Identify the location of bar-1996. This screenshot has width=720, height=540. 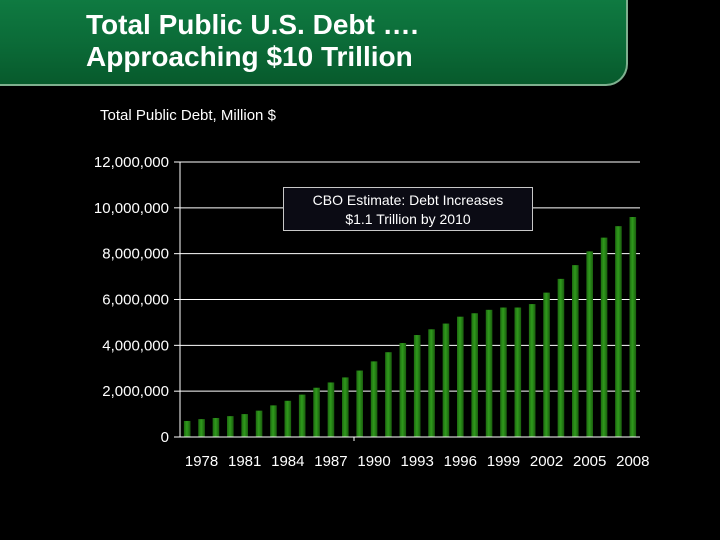
(460, 376).